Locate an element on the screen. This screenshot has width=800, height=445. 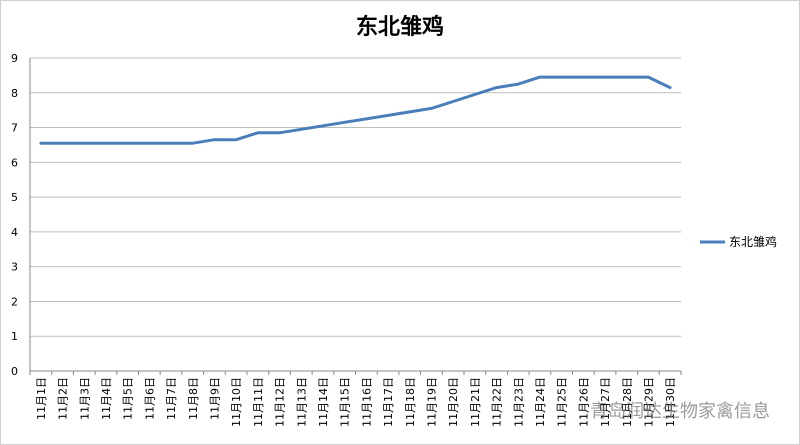
x-tick-label: 11月7日 is located at coordinates (171, 398).